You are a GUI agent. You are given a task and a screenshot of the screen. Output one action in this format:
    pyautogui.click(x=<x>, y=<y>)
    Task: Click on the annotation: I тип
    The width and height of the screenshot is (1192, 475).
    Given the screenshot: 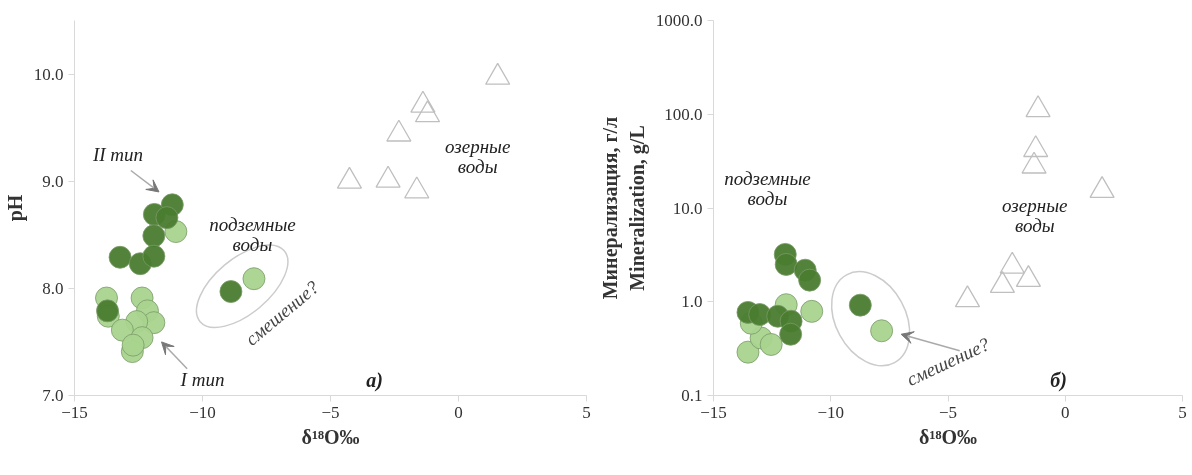 What is the action you would take?
    pyautogui.click(x=202, y=379)
    